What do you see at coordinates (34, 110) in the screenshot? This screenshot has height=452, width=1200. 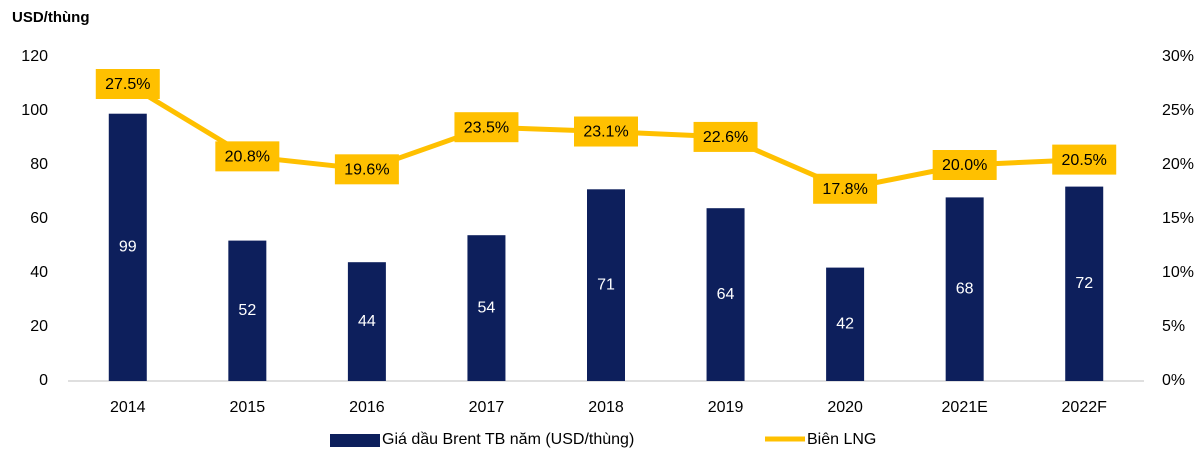 I see `y-tick-label: 100` at bounding box center [34, 110].